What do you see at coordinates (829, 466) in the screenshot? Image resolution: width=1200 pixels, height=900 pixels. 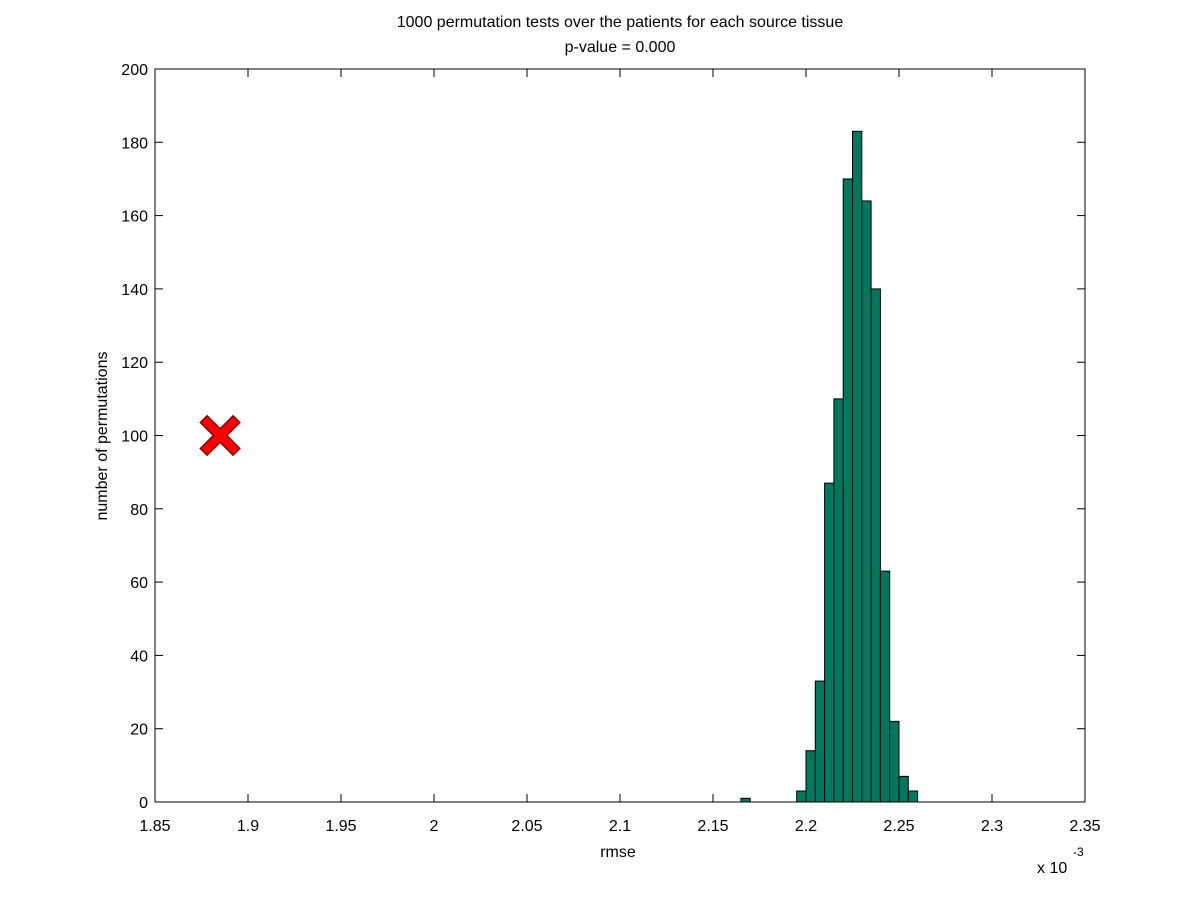 I see `histogram-bars` at bounding box center [829, 466].